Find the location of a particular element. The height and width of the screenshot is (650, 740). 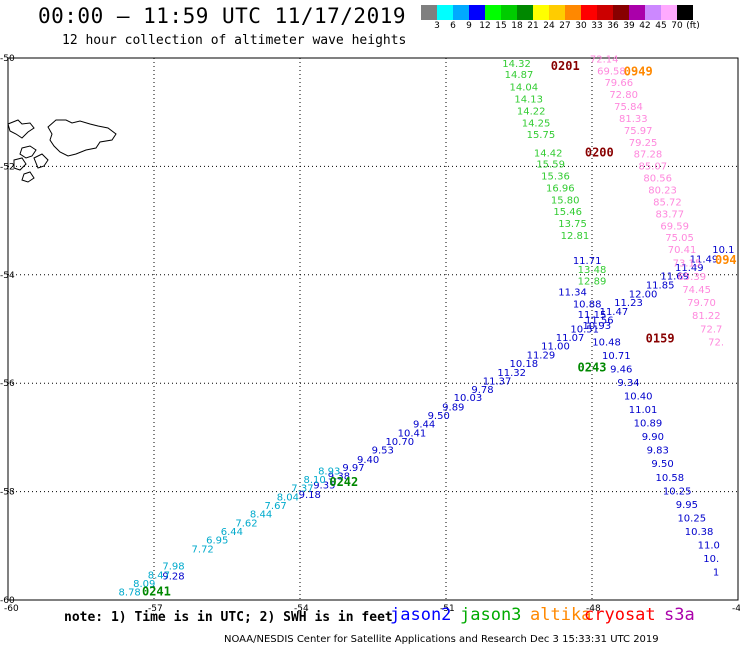

wave-height-label: 11.34 is located at coordinates (572, 292).